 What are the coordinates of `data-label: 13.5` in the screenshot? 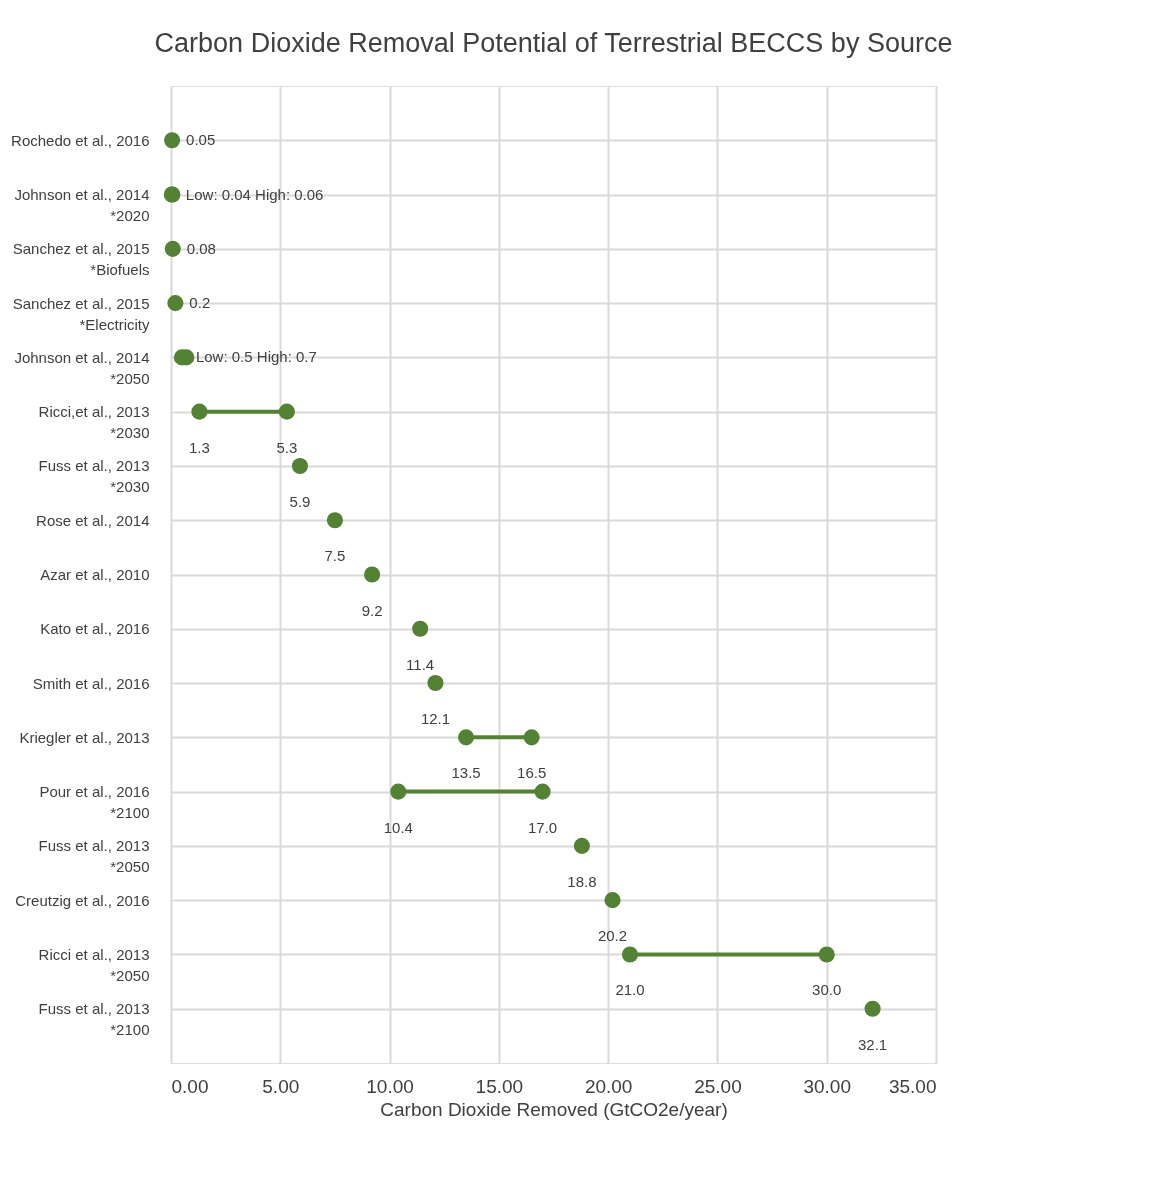 It's located at (466, 773).